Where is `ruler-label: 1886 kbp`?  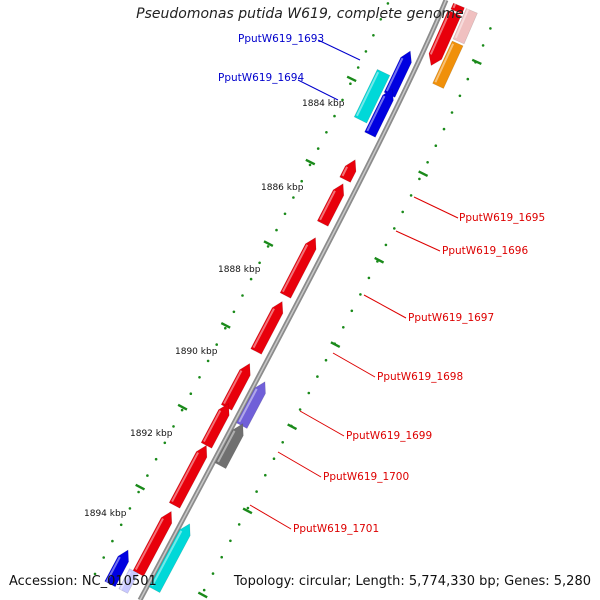
ruler-label: 1886 kbp is located at coordinates (282, 188).